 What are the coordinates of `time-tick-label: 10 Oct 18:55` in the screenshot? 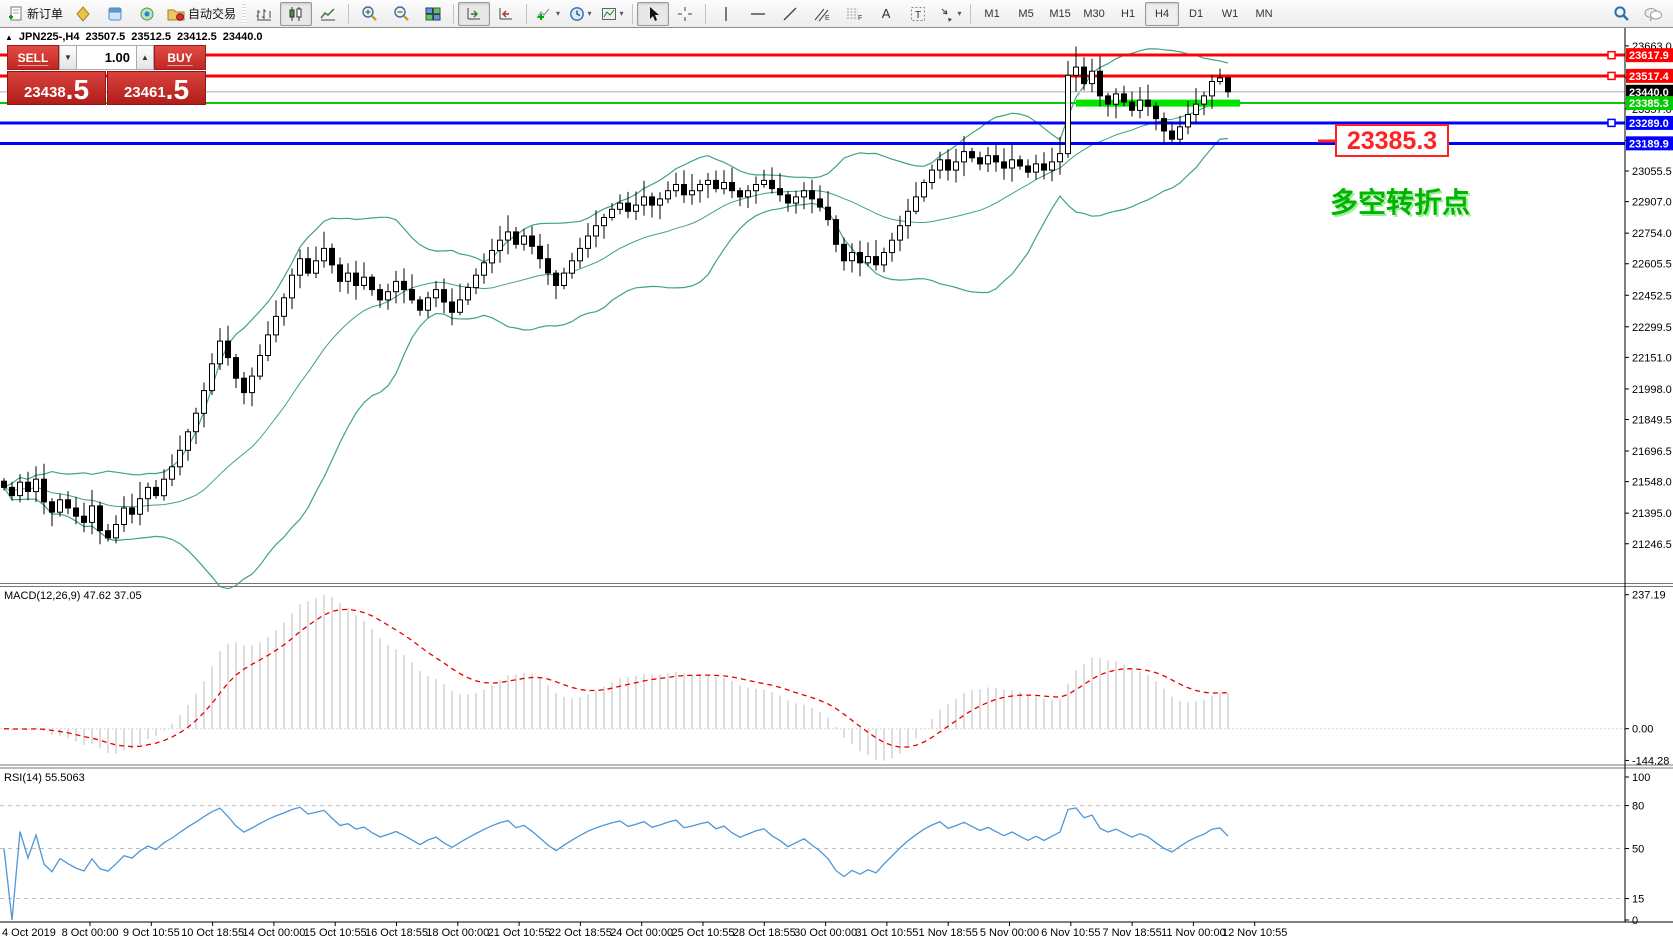 It's located at (212, 933).